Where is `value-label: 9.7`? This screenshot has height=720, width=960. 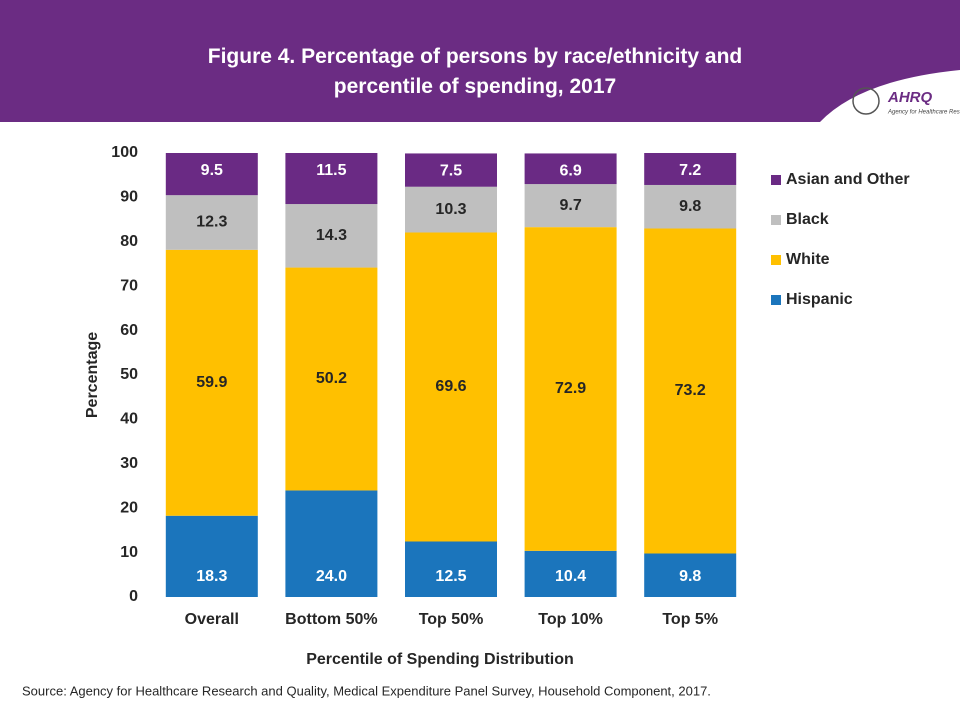
value-label: 9.7 is located at coordinates (570, 205).